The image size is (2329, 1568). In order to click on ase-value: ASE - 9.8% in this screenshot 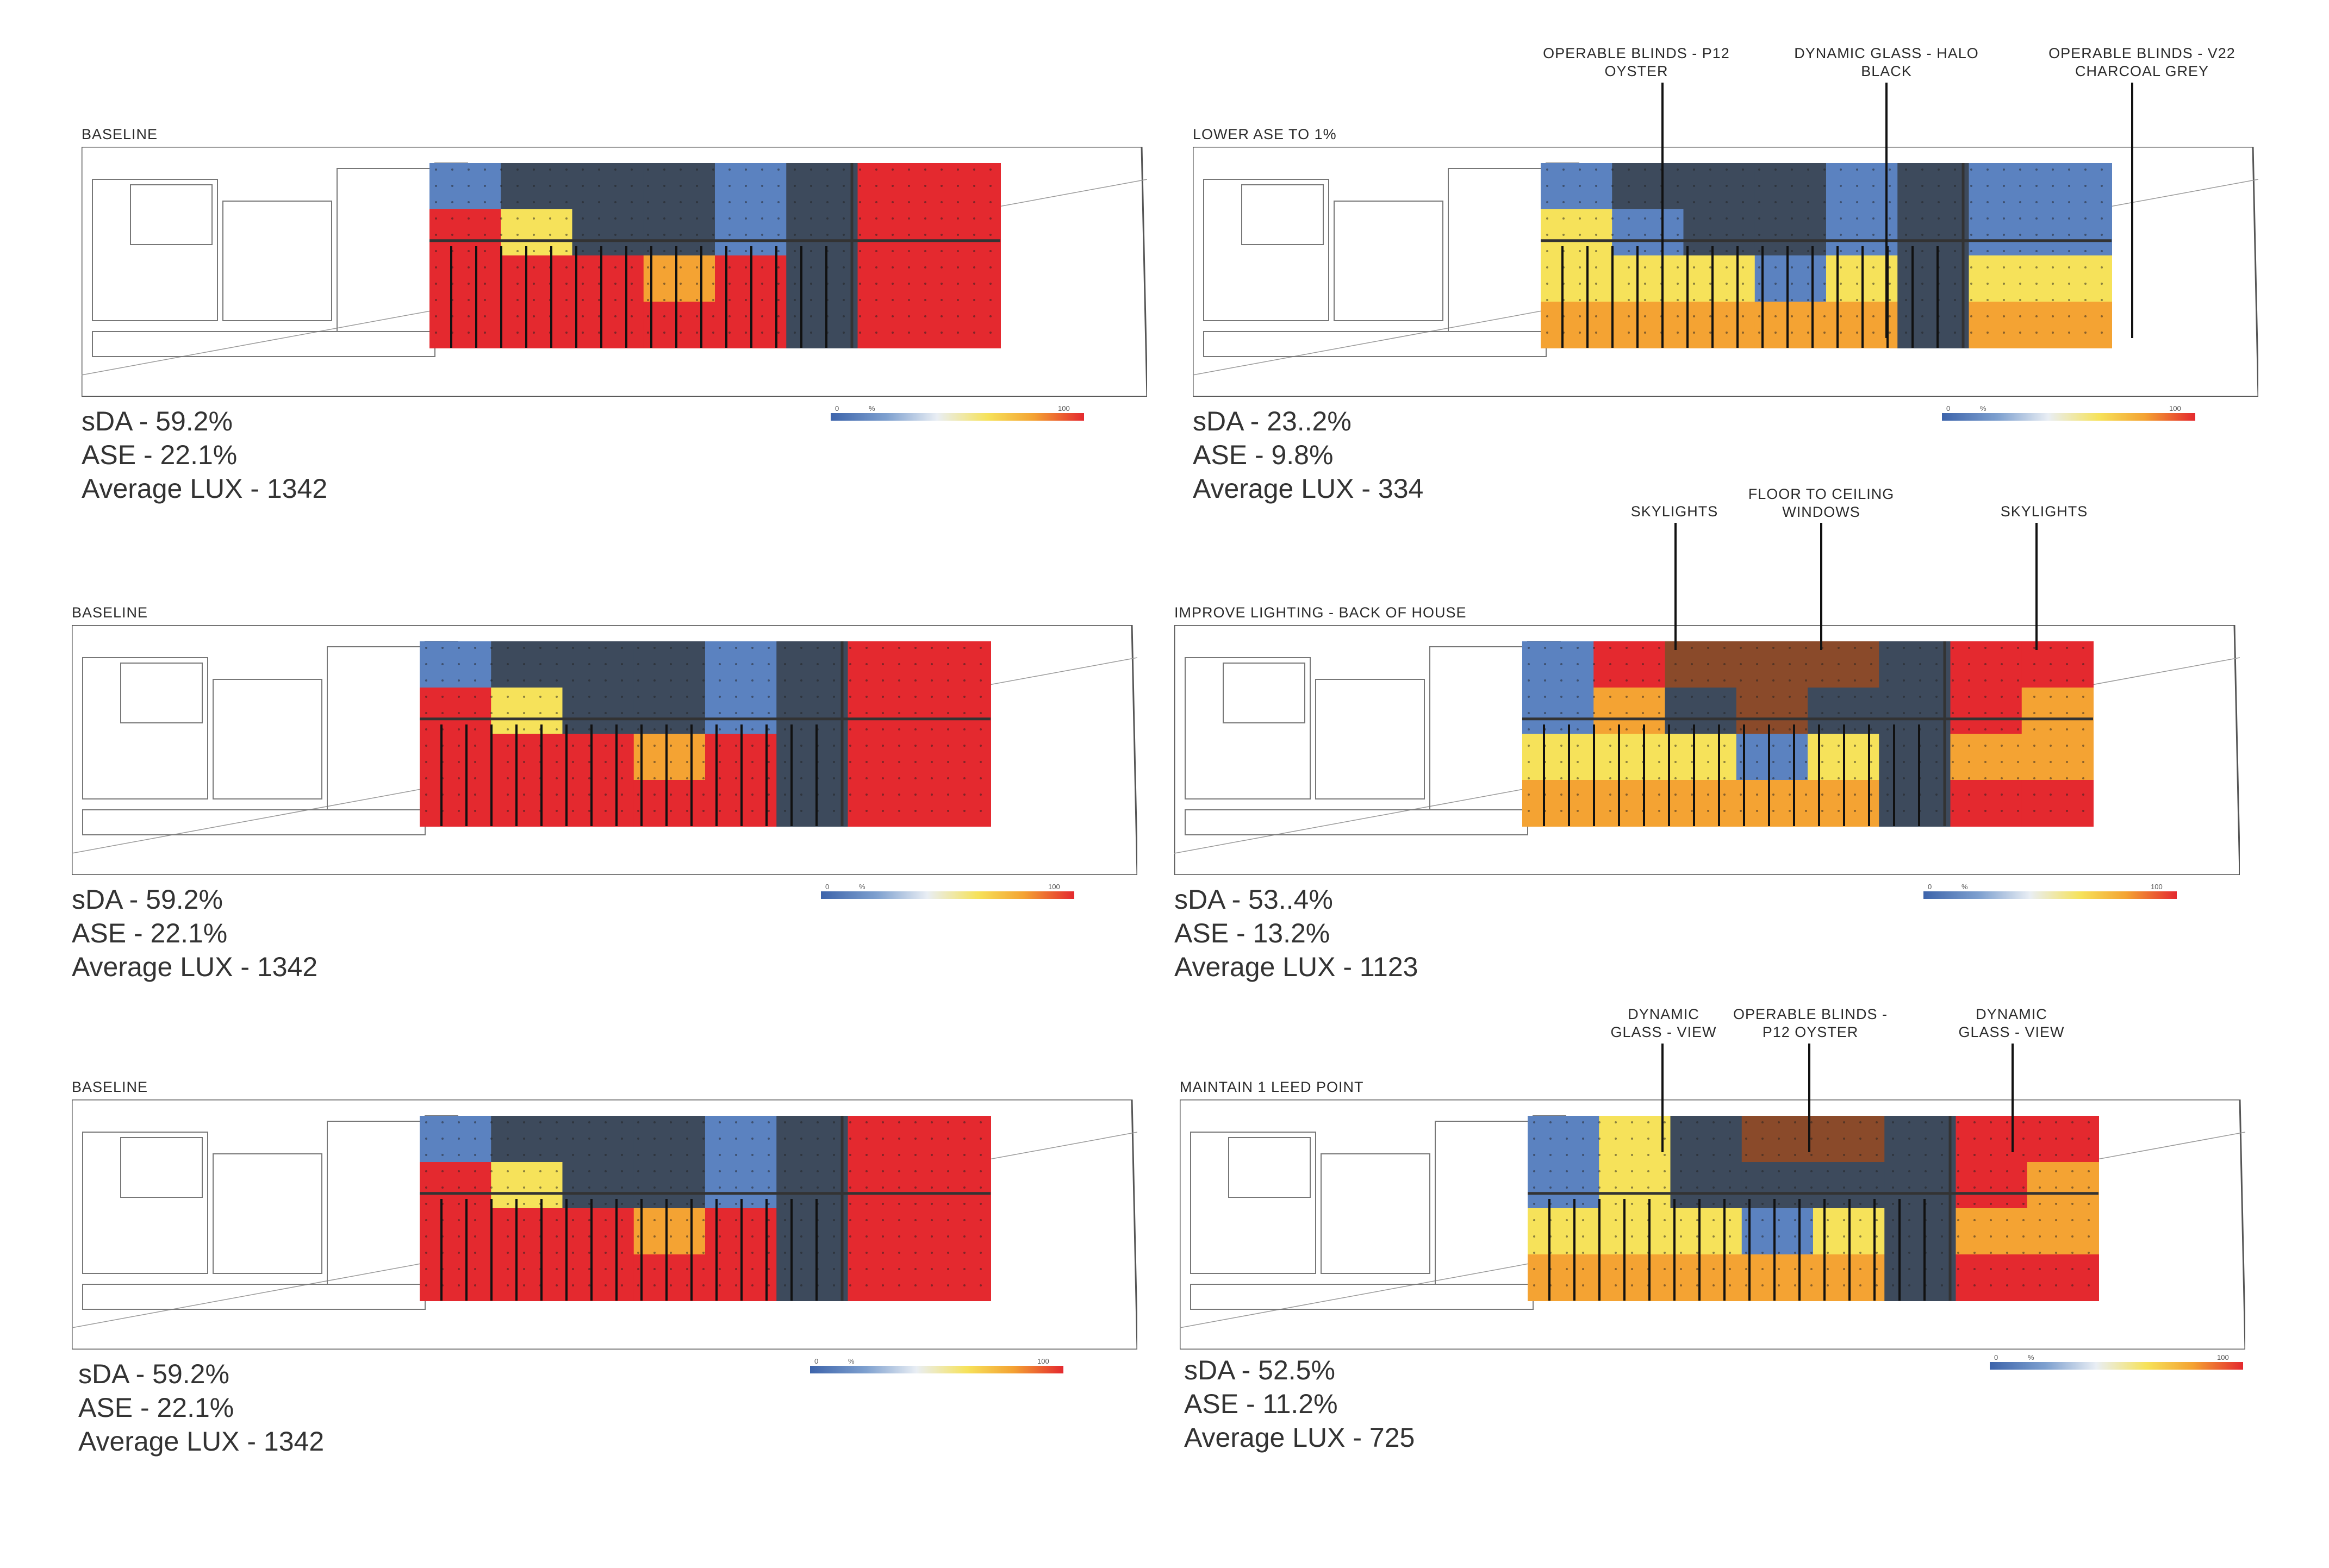, I will do `click(1263, 455)`.